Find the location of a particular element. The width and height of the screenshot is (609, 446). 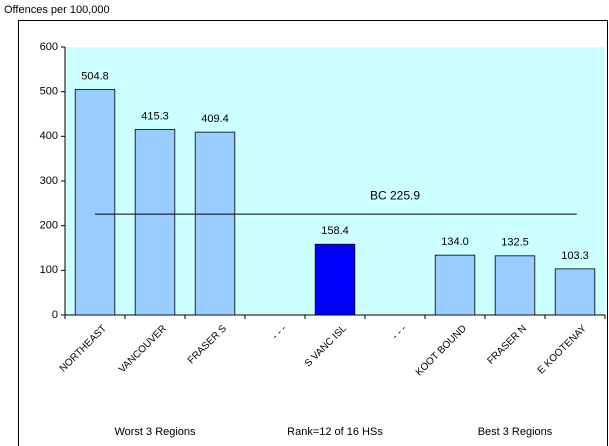

value-label: 415.3 is located at coordinates (155, 116).